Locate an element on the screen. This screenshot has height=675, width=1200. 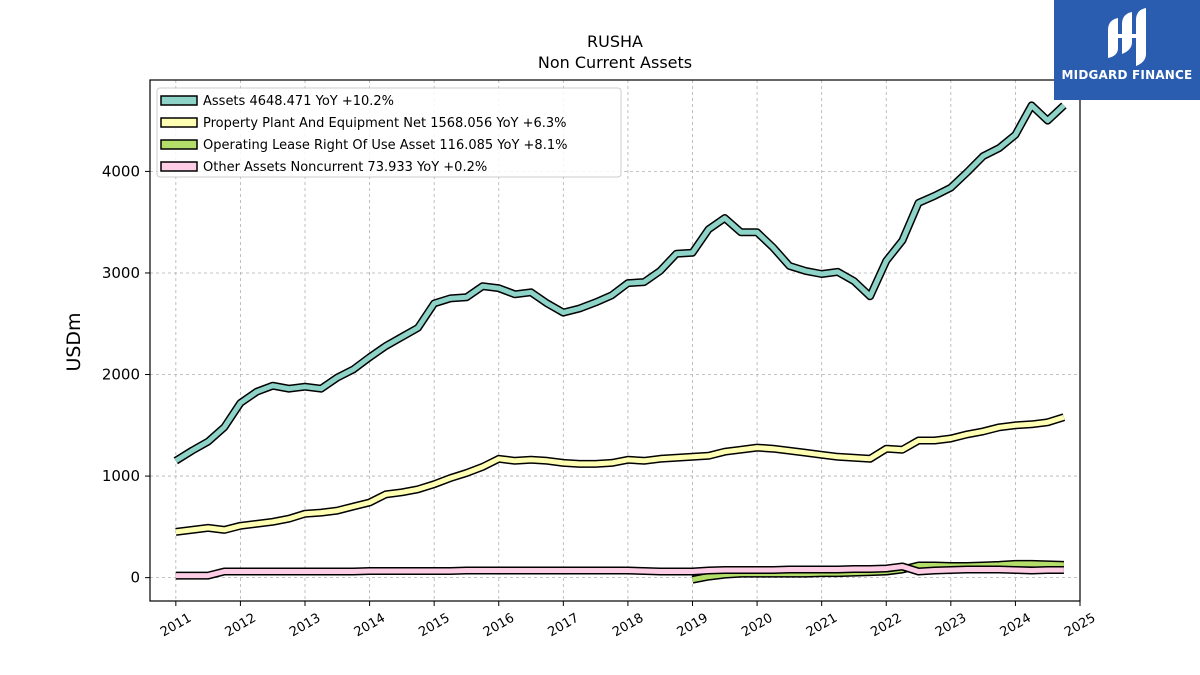
brand-logo: MIDGARD FINANCE is located at coordinates (1127, 50).